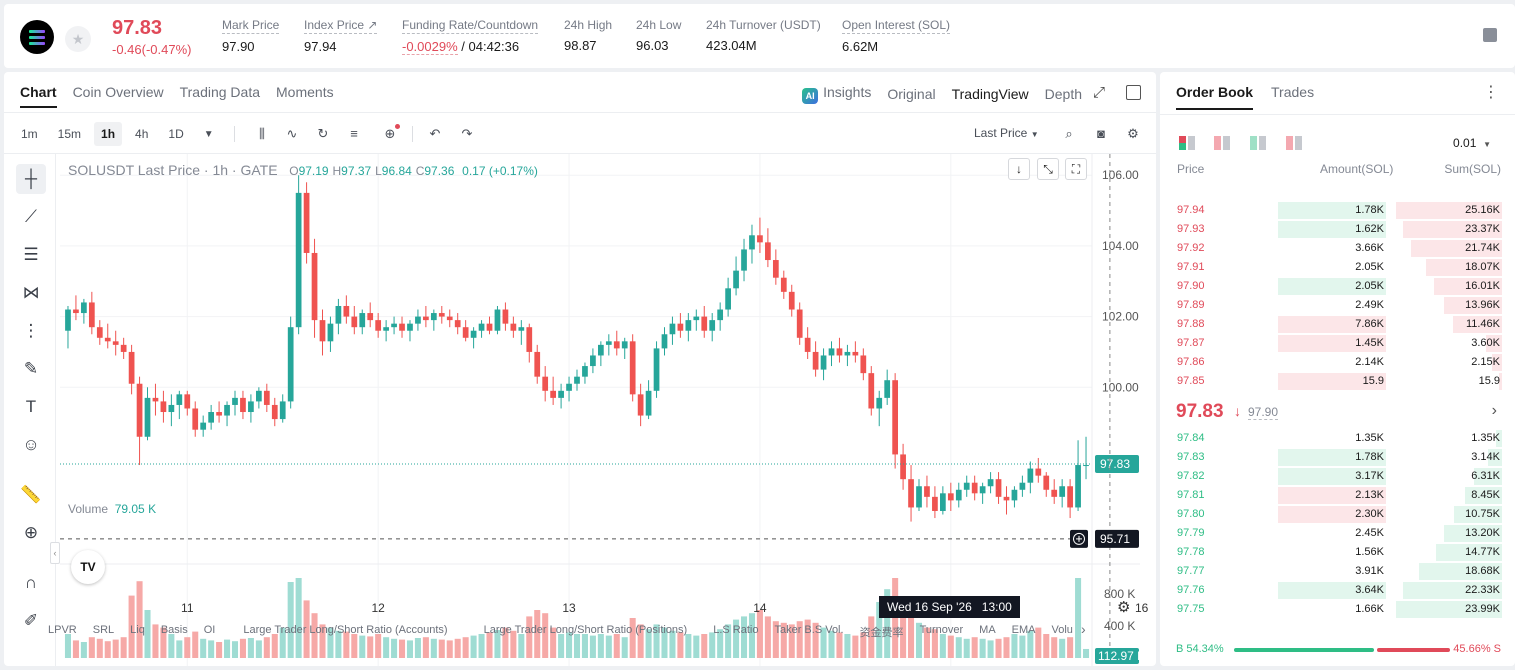 Image resolution: width=1515 pixels, height=670 pixels. What do you see at coordinates (1337, 343) in the screenshot?
I see `ask-row: 97.87 1.45K 3.60K` at bounding box center [1337, 343].